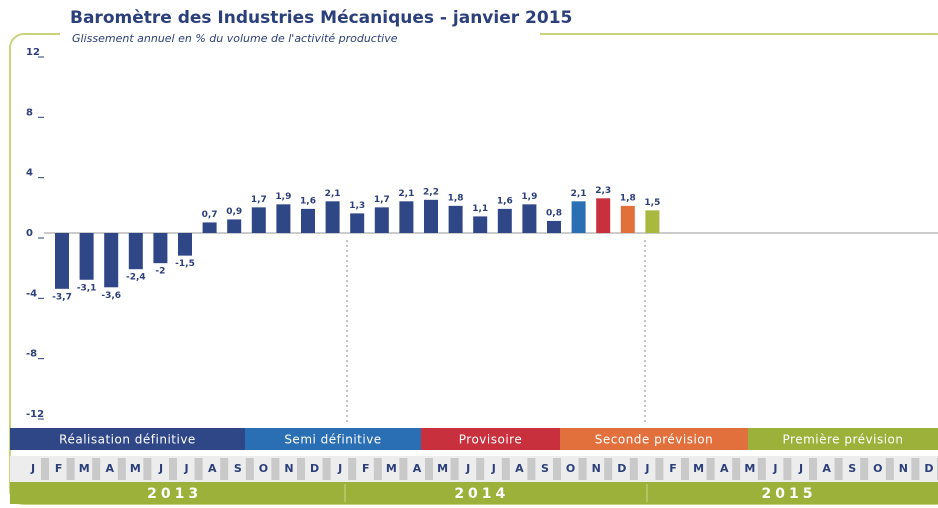  I want to click on year-label: 2013, so click(174, 494).